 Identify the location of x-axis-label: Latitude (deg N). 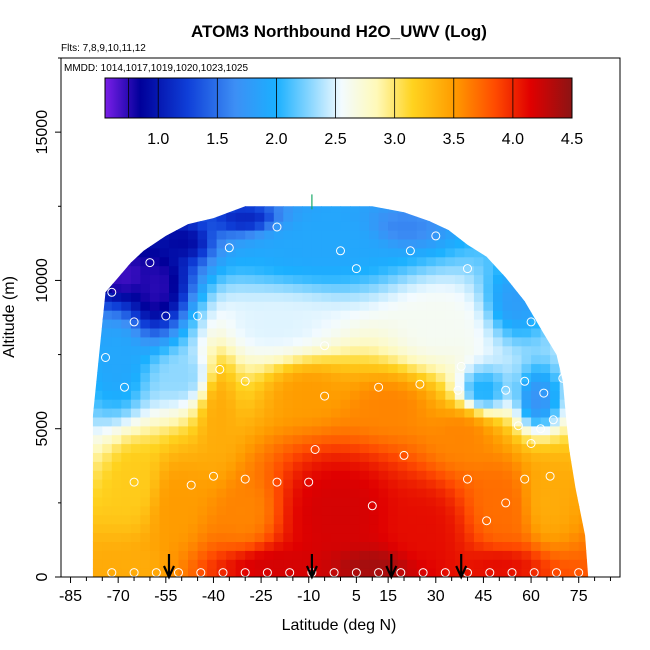
(339, 625).